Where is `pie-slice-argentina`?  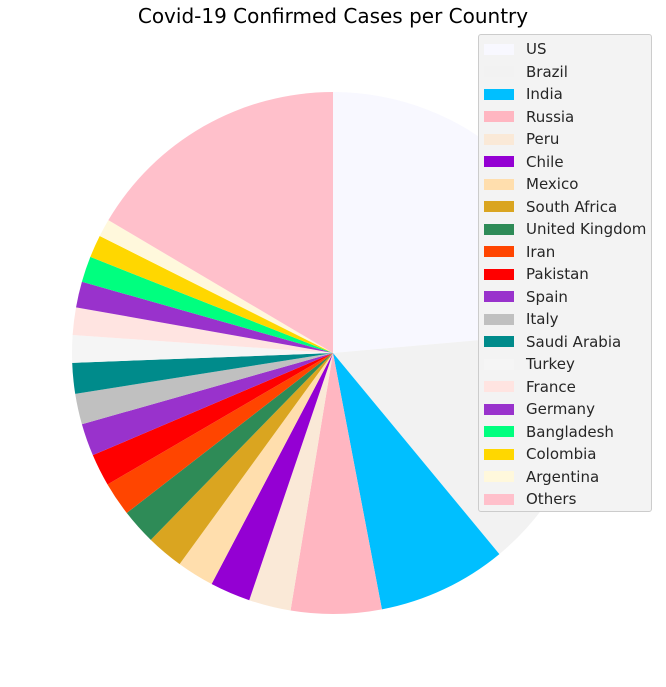 pie-slice-argentina is located at coordinates (216, 286).